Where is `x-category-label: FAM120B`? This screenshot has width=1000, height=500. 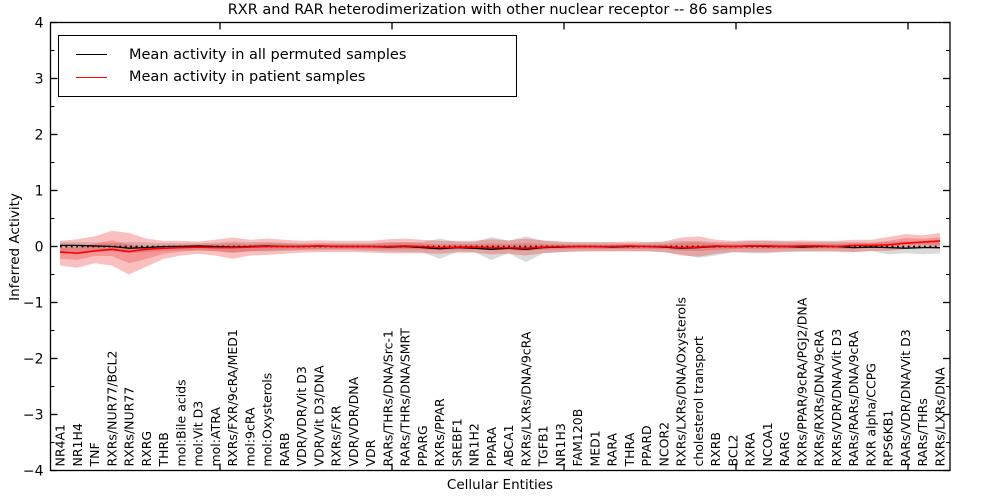 x-category-label: FAM120B is located at coordinates (577, 438).